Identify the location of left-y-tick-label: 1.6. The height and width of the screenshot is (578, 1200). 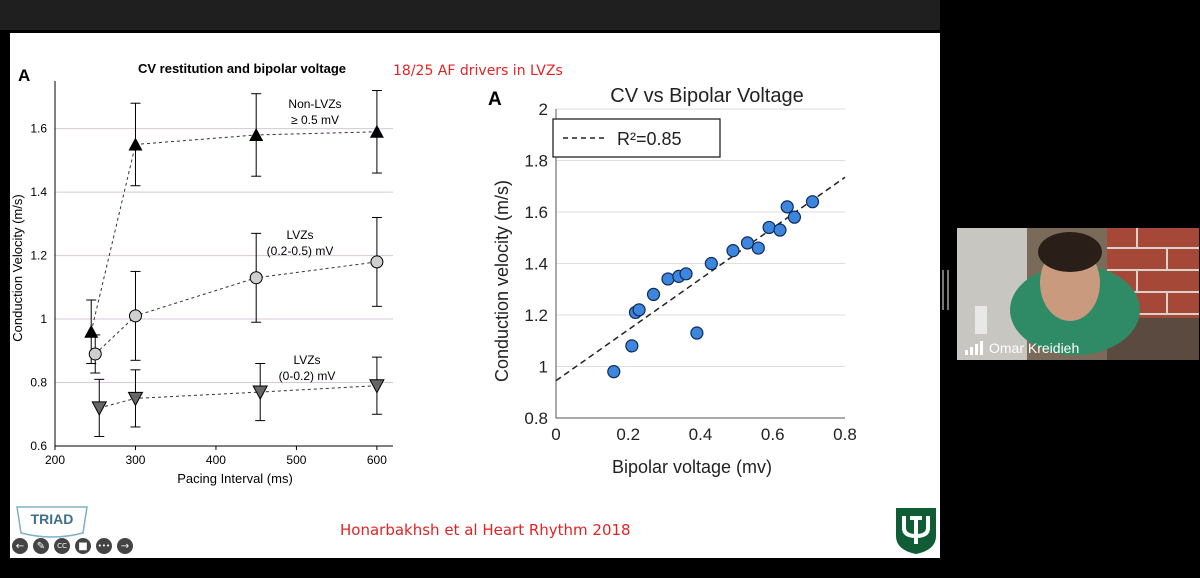
(38, 129).